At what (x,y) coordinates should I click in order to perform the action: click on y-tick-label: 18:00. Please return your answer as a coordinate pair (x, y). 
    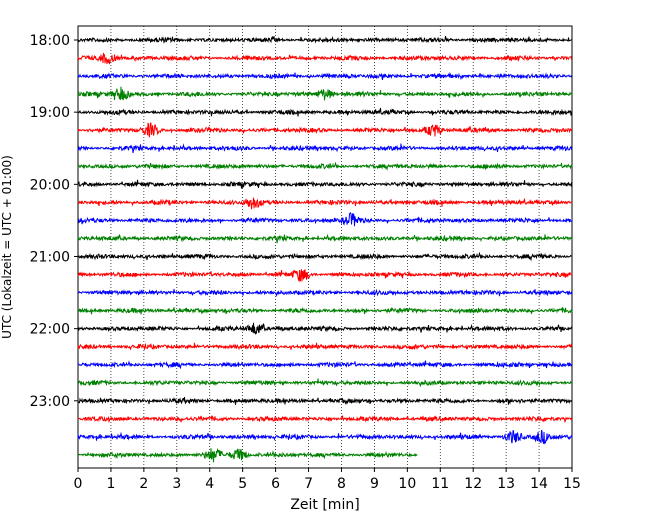
    Looking at the image, I should click on (50, 41).